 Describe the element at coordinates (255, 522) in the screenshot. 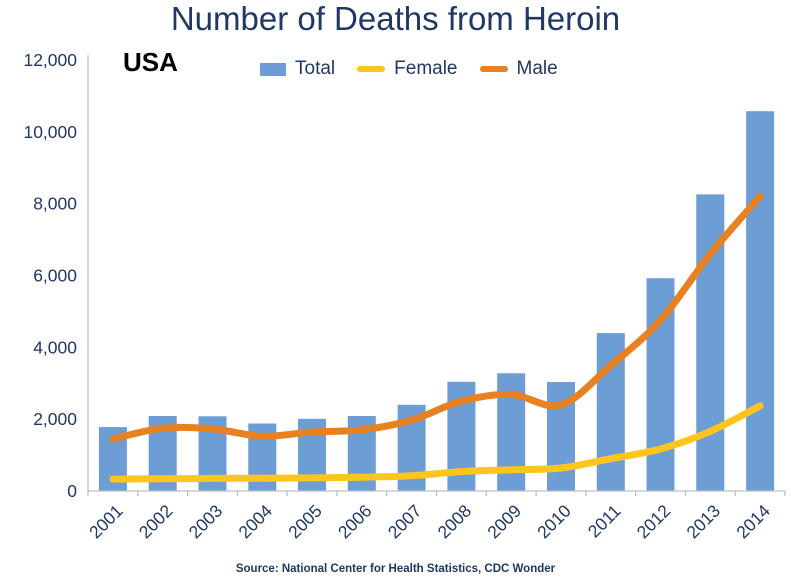

I see `x-tick-label: 2004` at that location.